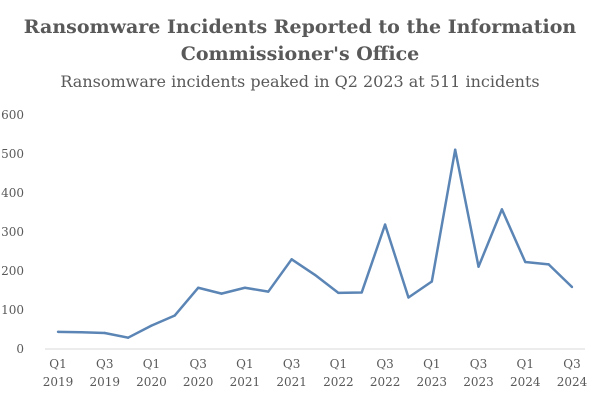 The height and width of the screenshot is (400, 600). Describe the element at coordinates (12, 232) in the screenshot. I see `y-tick-label: 300` at that location.